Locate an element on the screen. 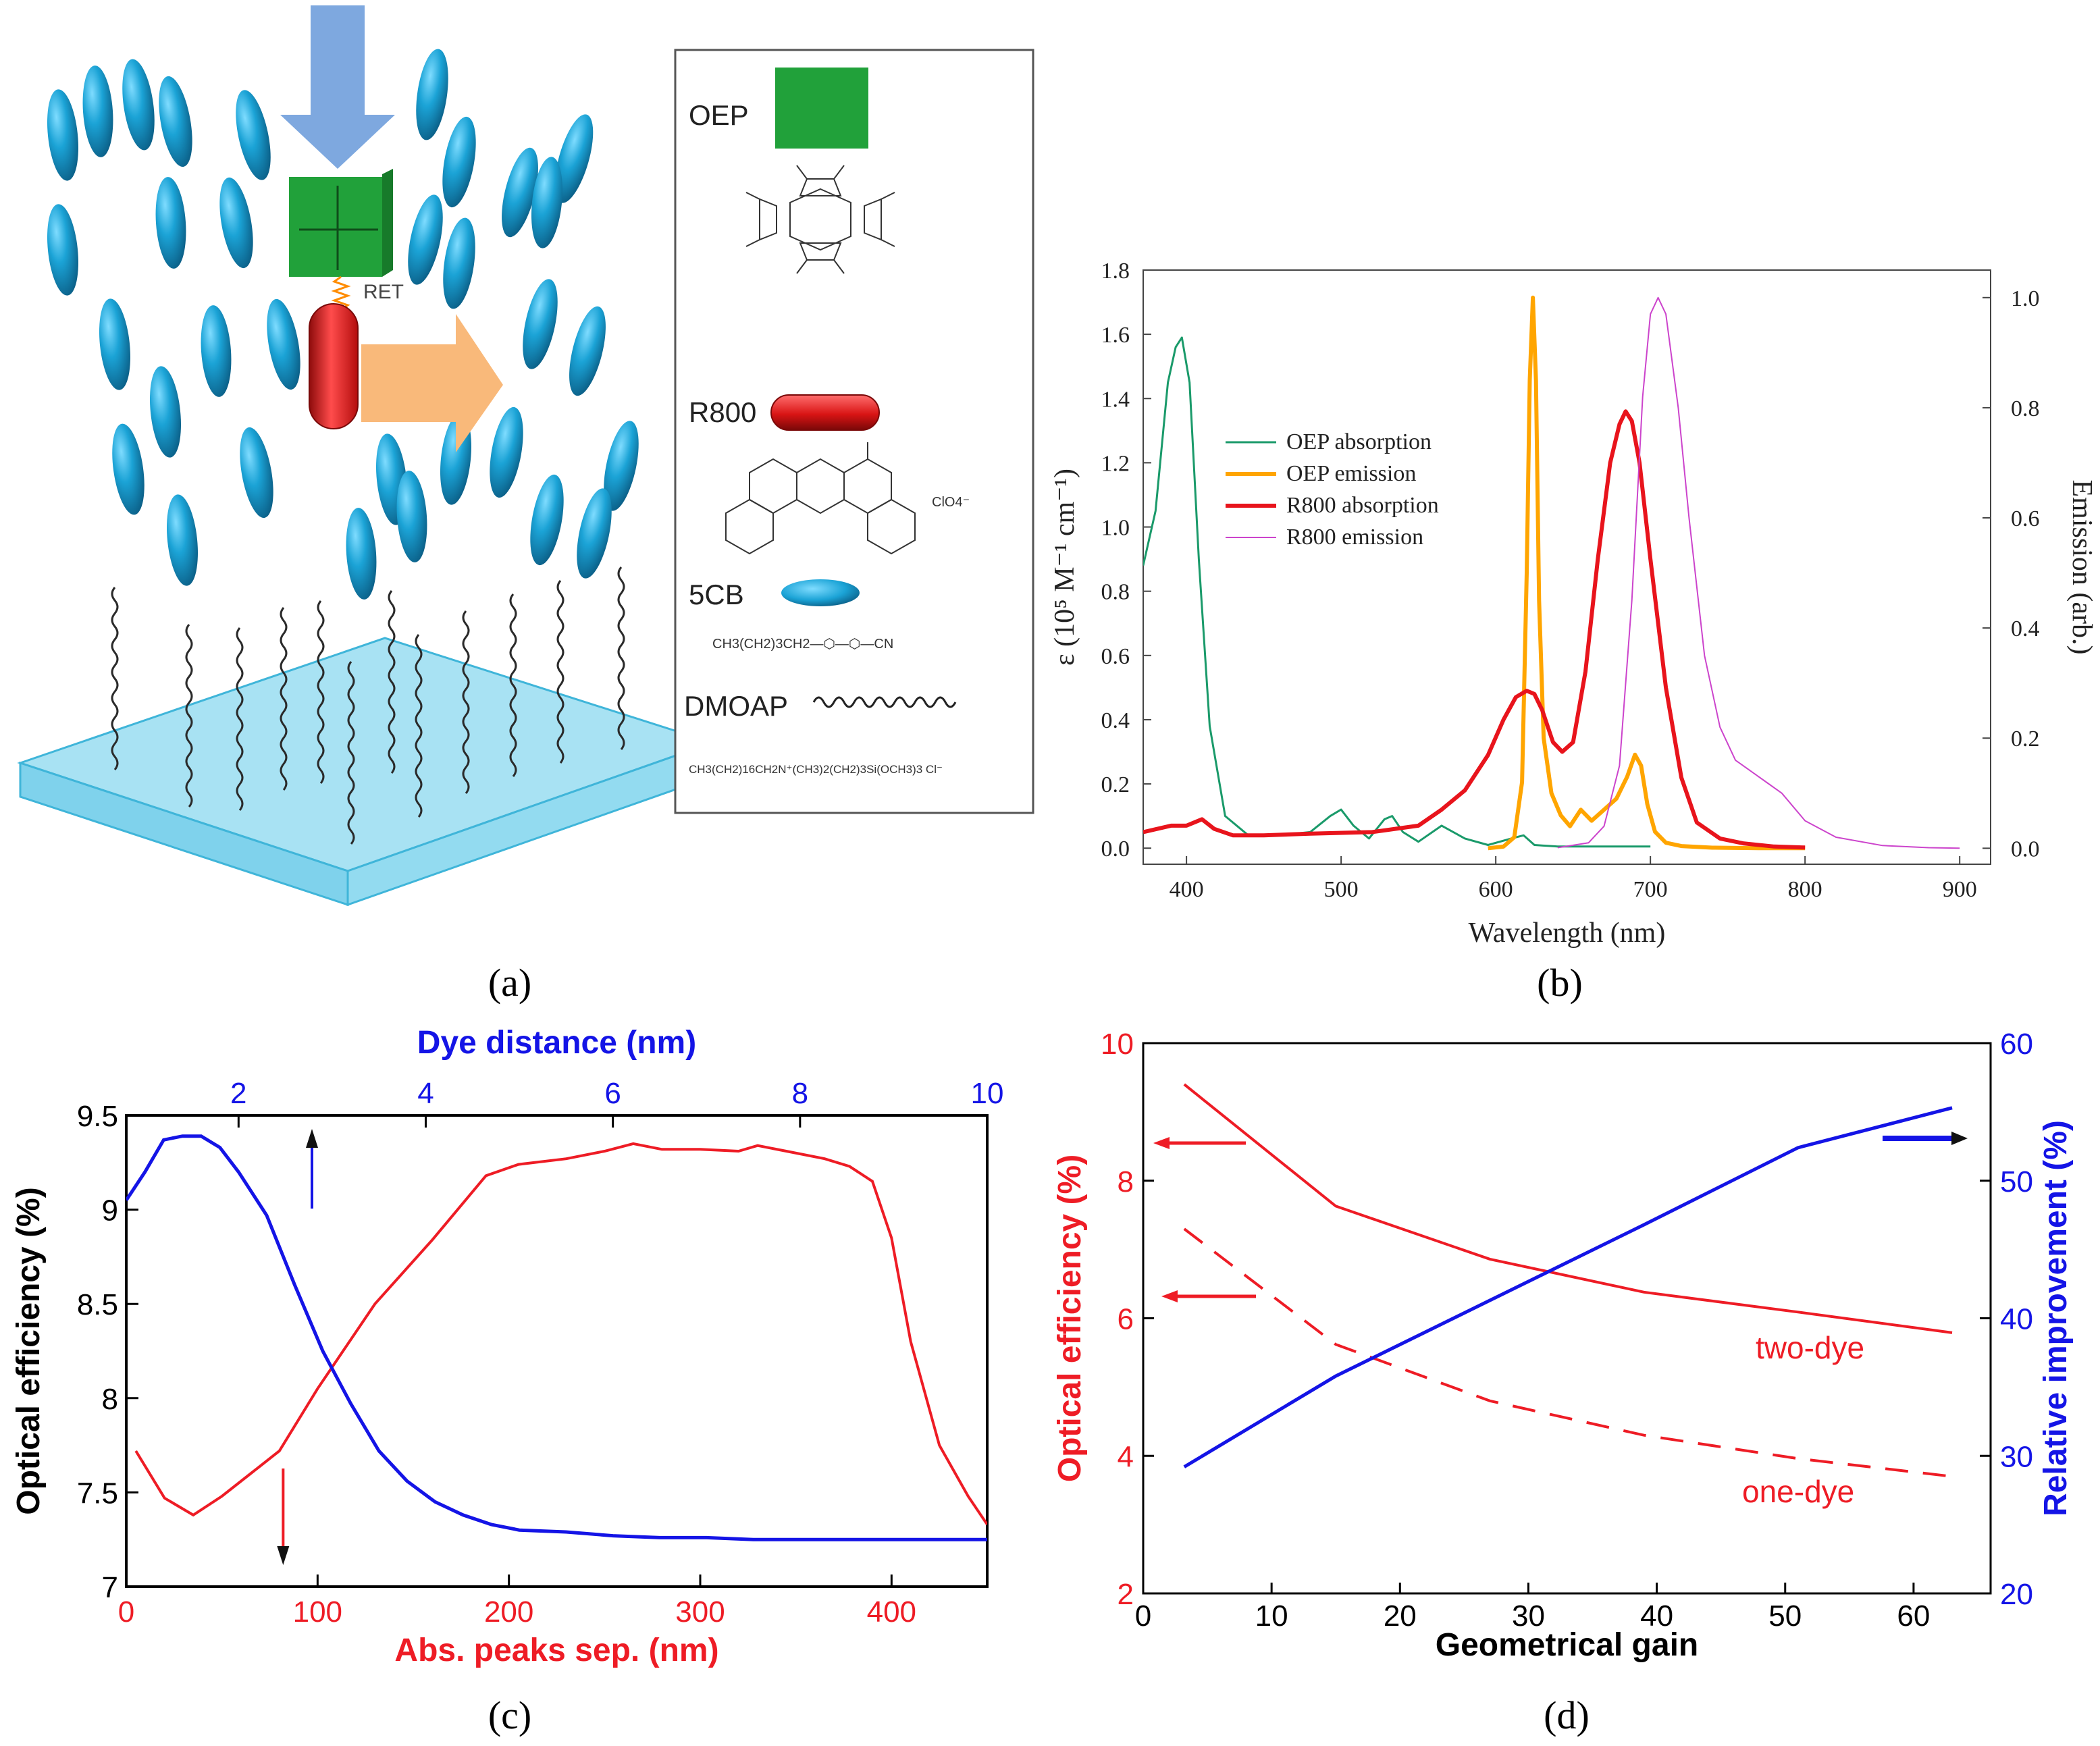  dmoap-chains is located at coordinates (368, 705).